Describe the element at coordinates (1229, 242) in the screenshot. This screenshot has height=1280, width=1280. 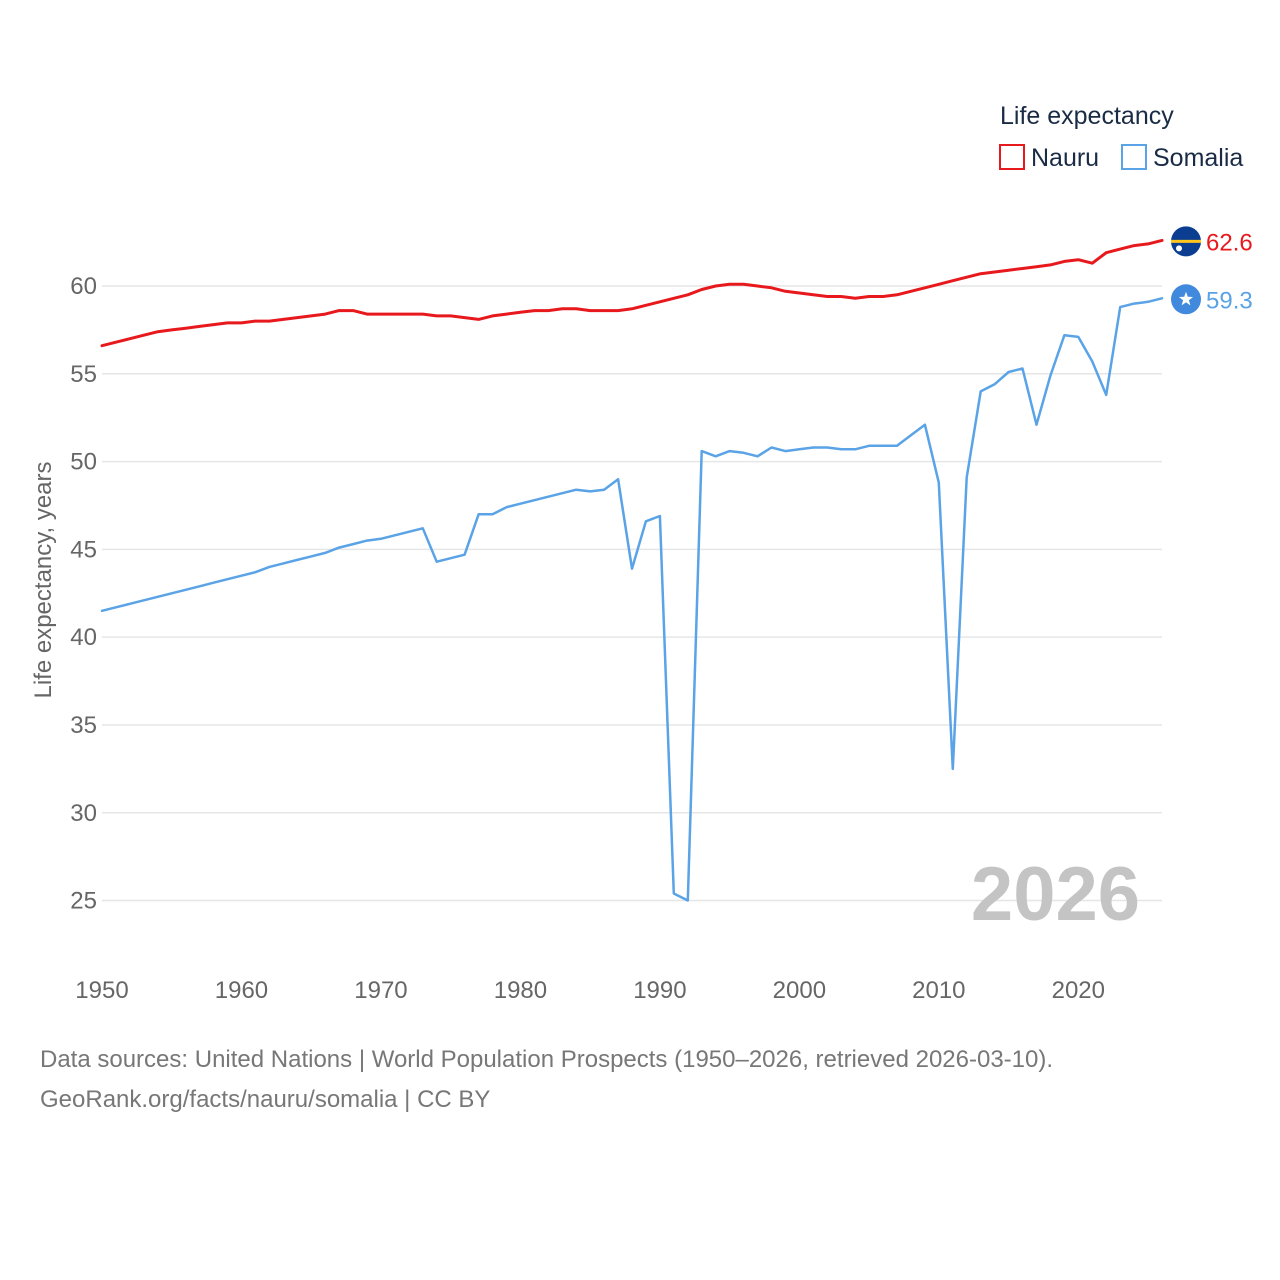
I see `nauru-end-label: 62.6` at that location.